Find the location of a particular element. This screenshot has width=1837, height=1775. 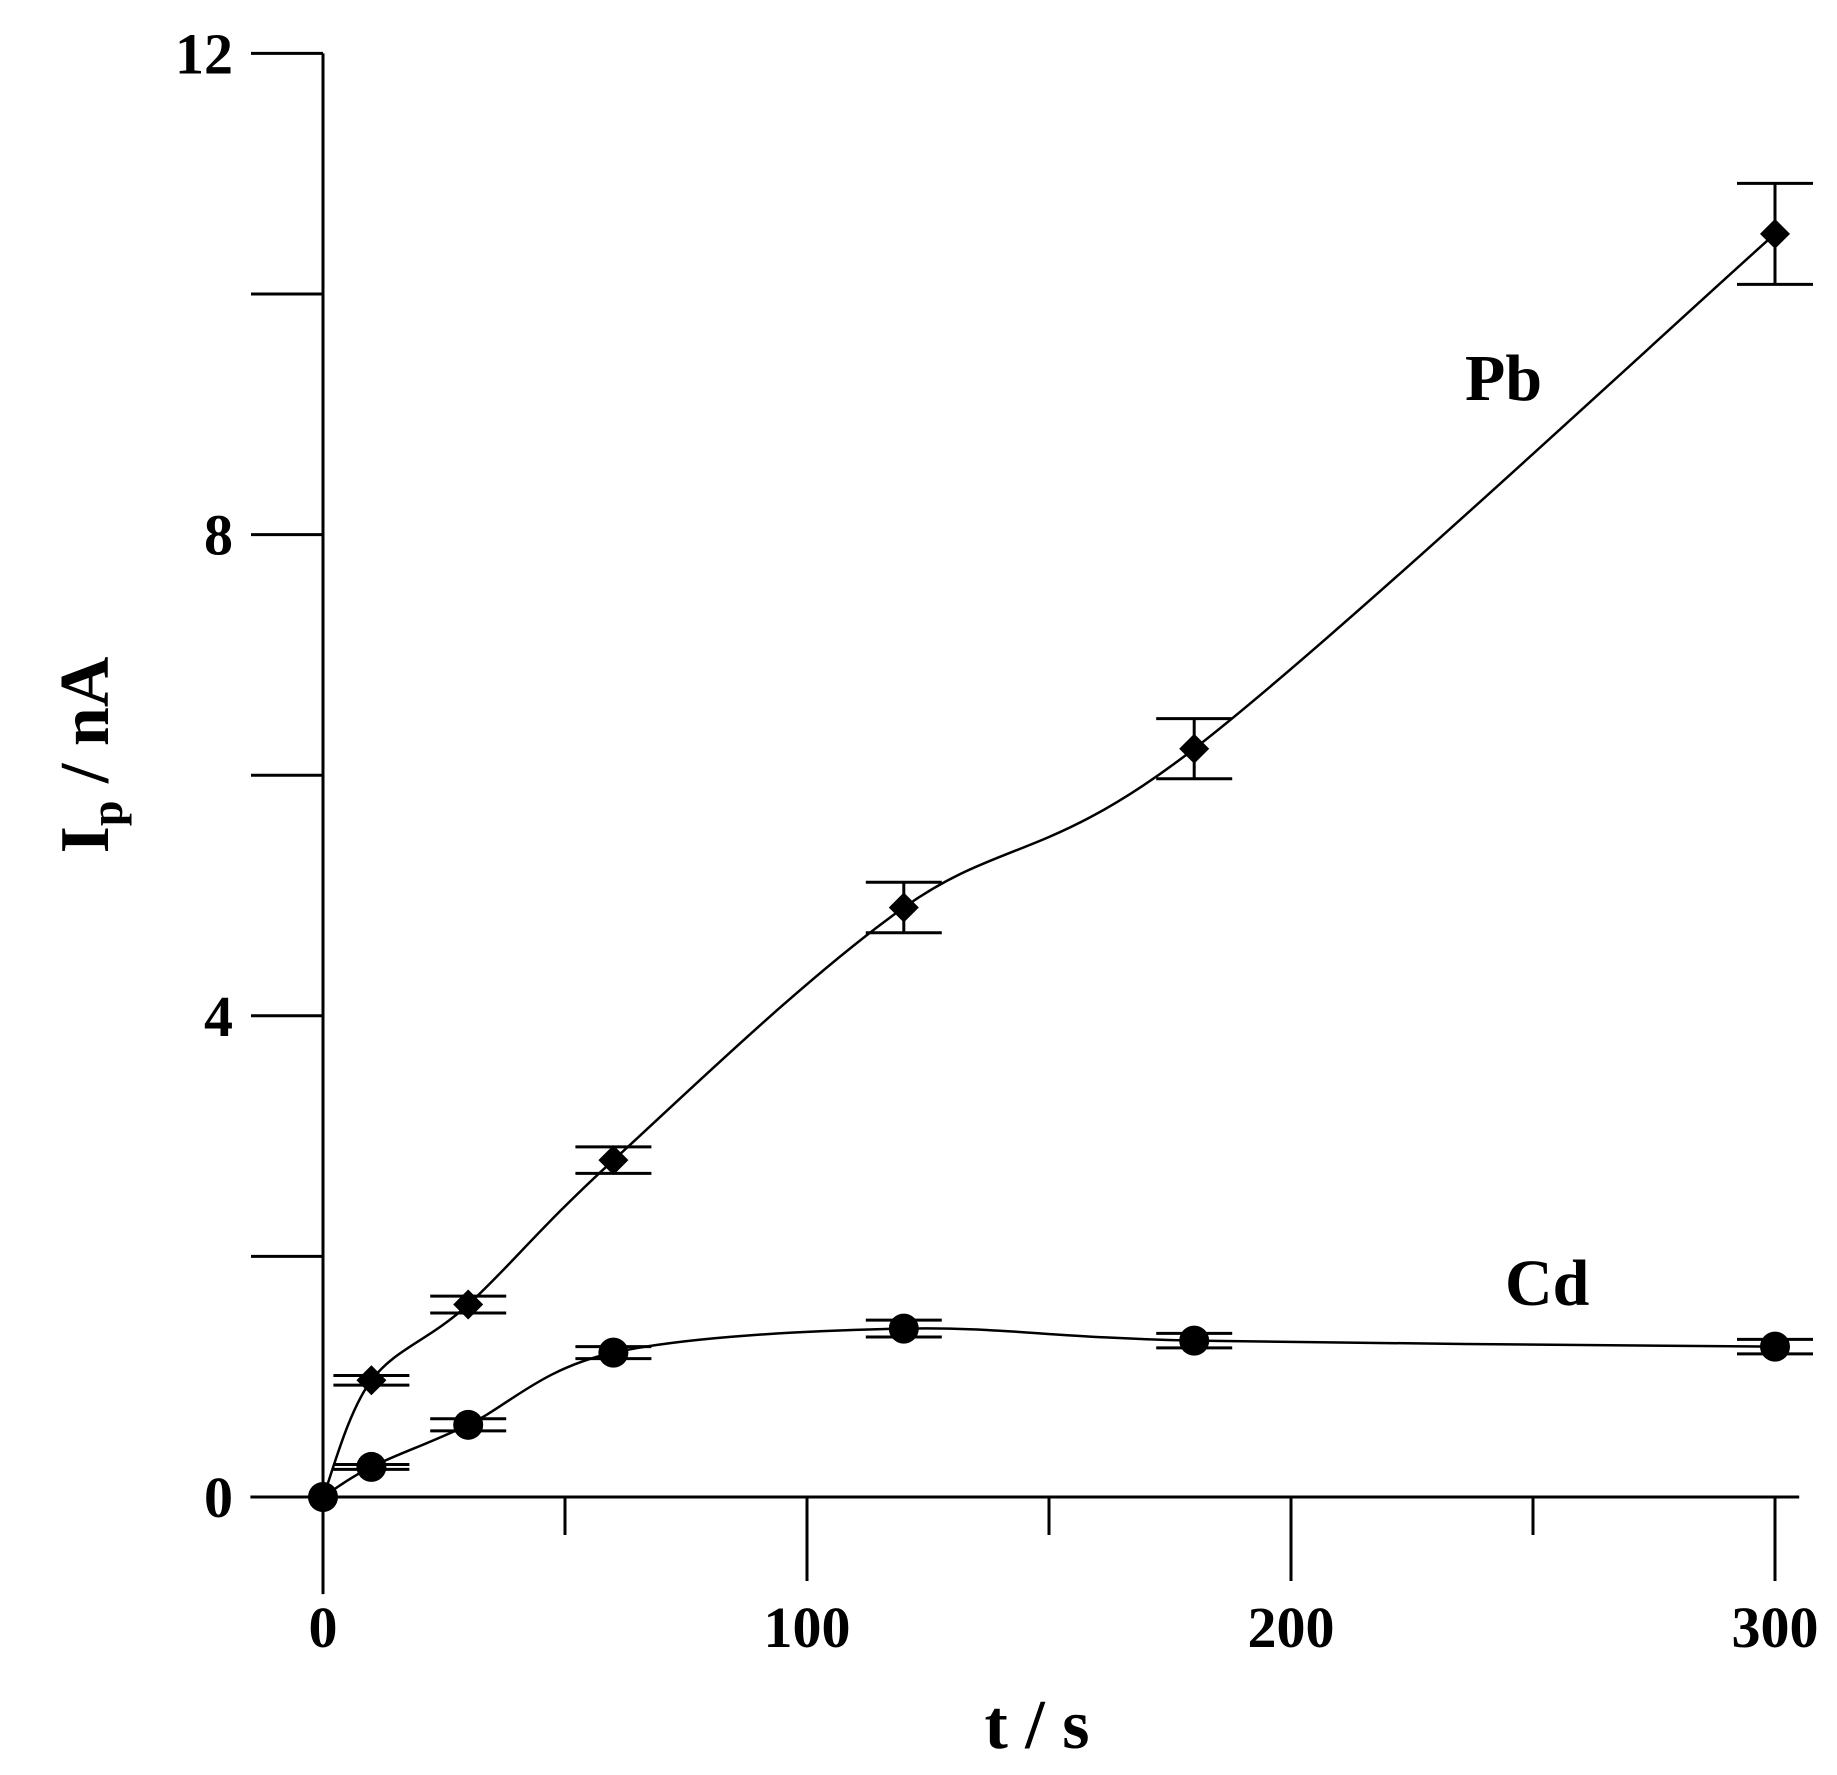

series-label-cd: Cd is located at coordinates (1547, 1283).